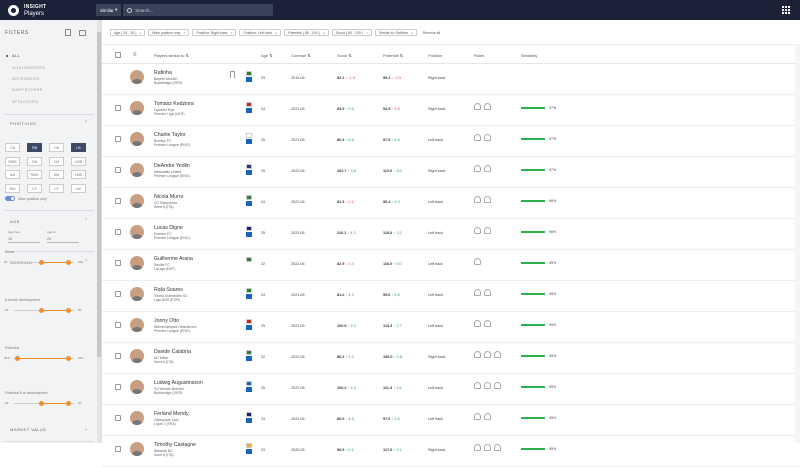 The image size is (800, 467). I want to click on filter-chip: Similar to: Rafinha ×, so click(395, 32).